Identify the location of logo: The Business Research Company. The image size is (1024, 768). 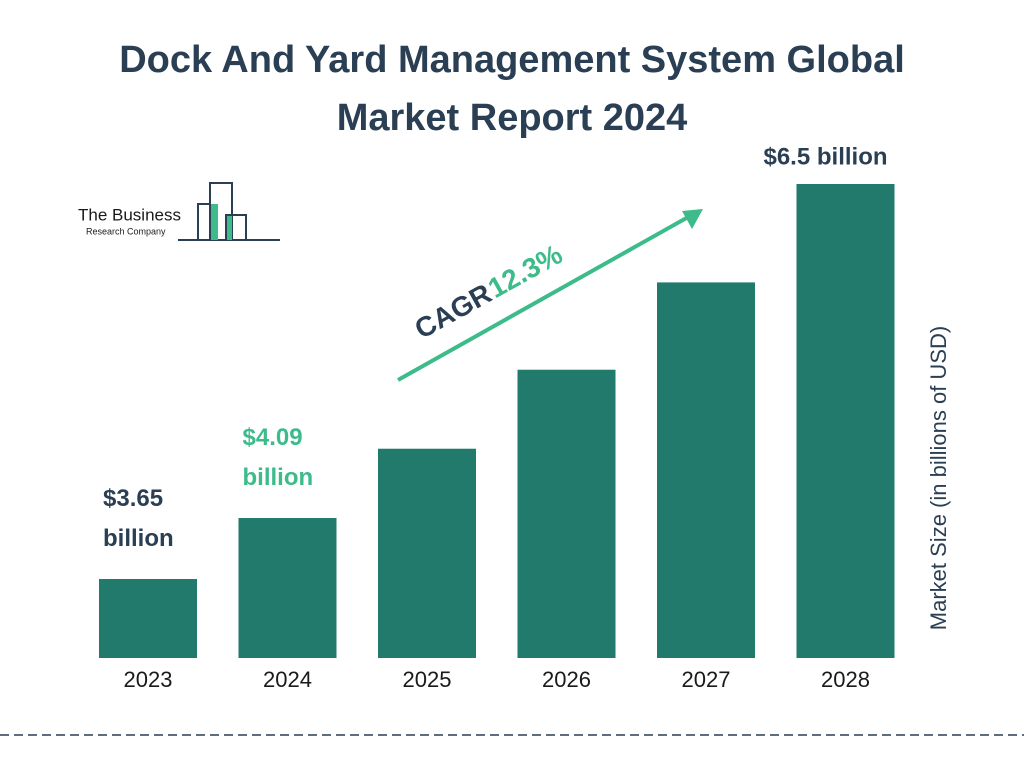
(179, 211).